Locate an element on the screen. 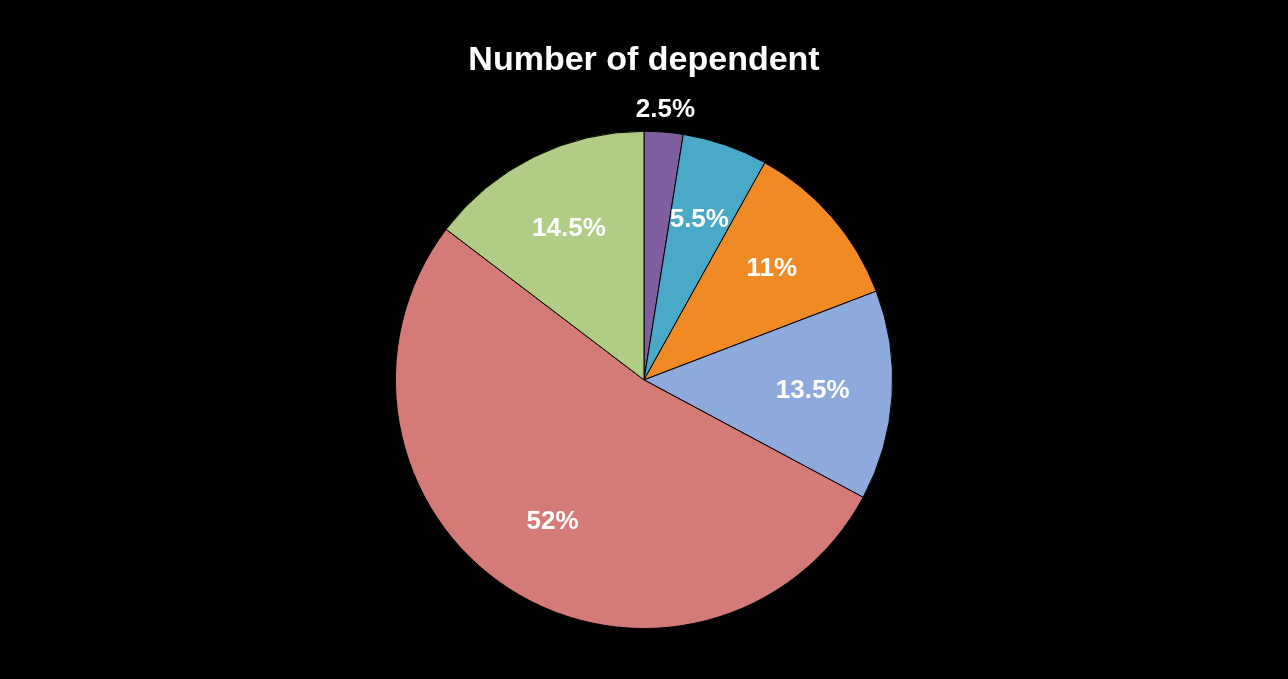 Image resolution: width=1288 pixels, height=679 pixels. chart-title: Number of dependent is located at coordinates (644, 57).